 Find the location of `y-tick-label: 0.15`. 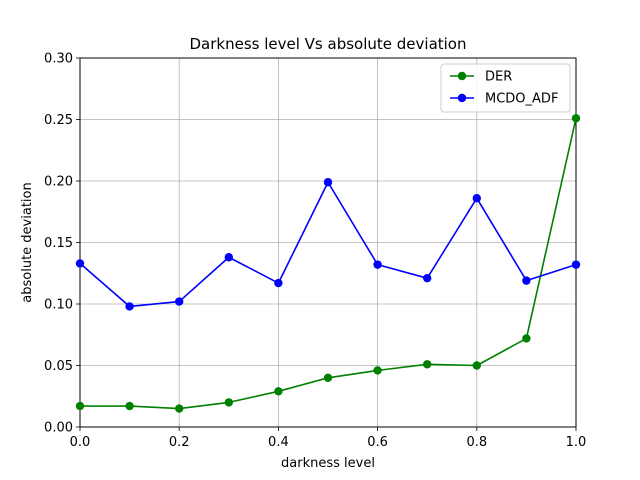

y-tick-label: 0.15 is located at coordinates (58, 243).